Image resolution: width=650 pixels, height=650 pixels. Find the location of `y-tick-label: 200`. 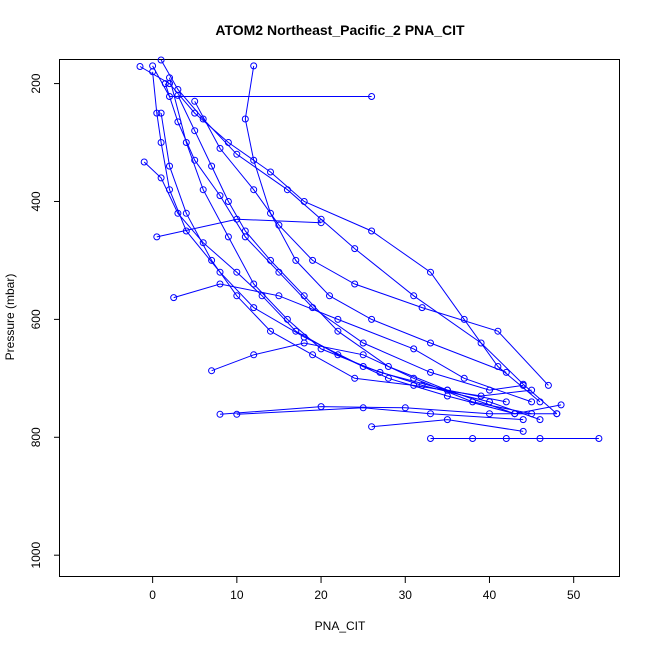

y-tick-label: 200 is located at coordinates (36, 83).